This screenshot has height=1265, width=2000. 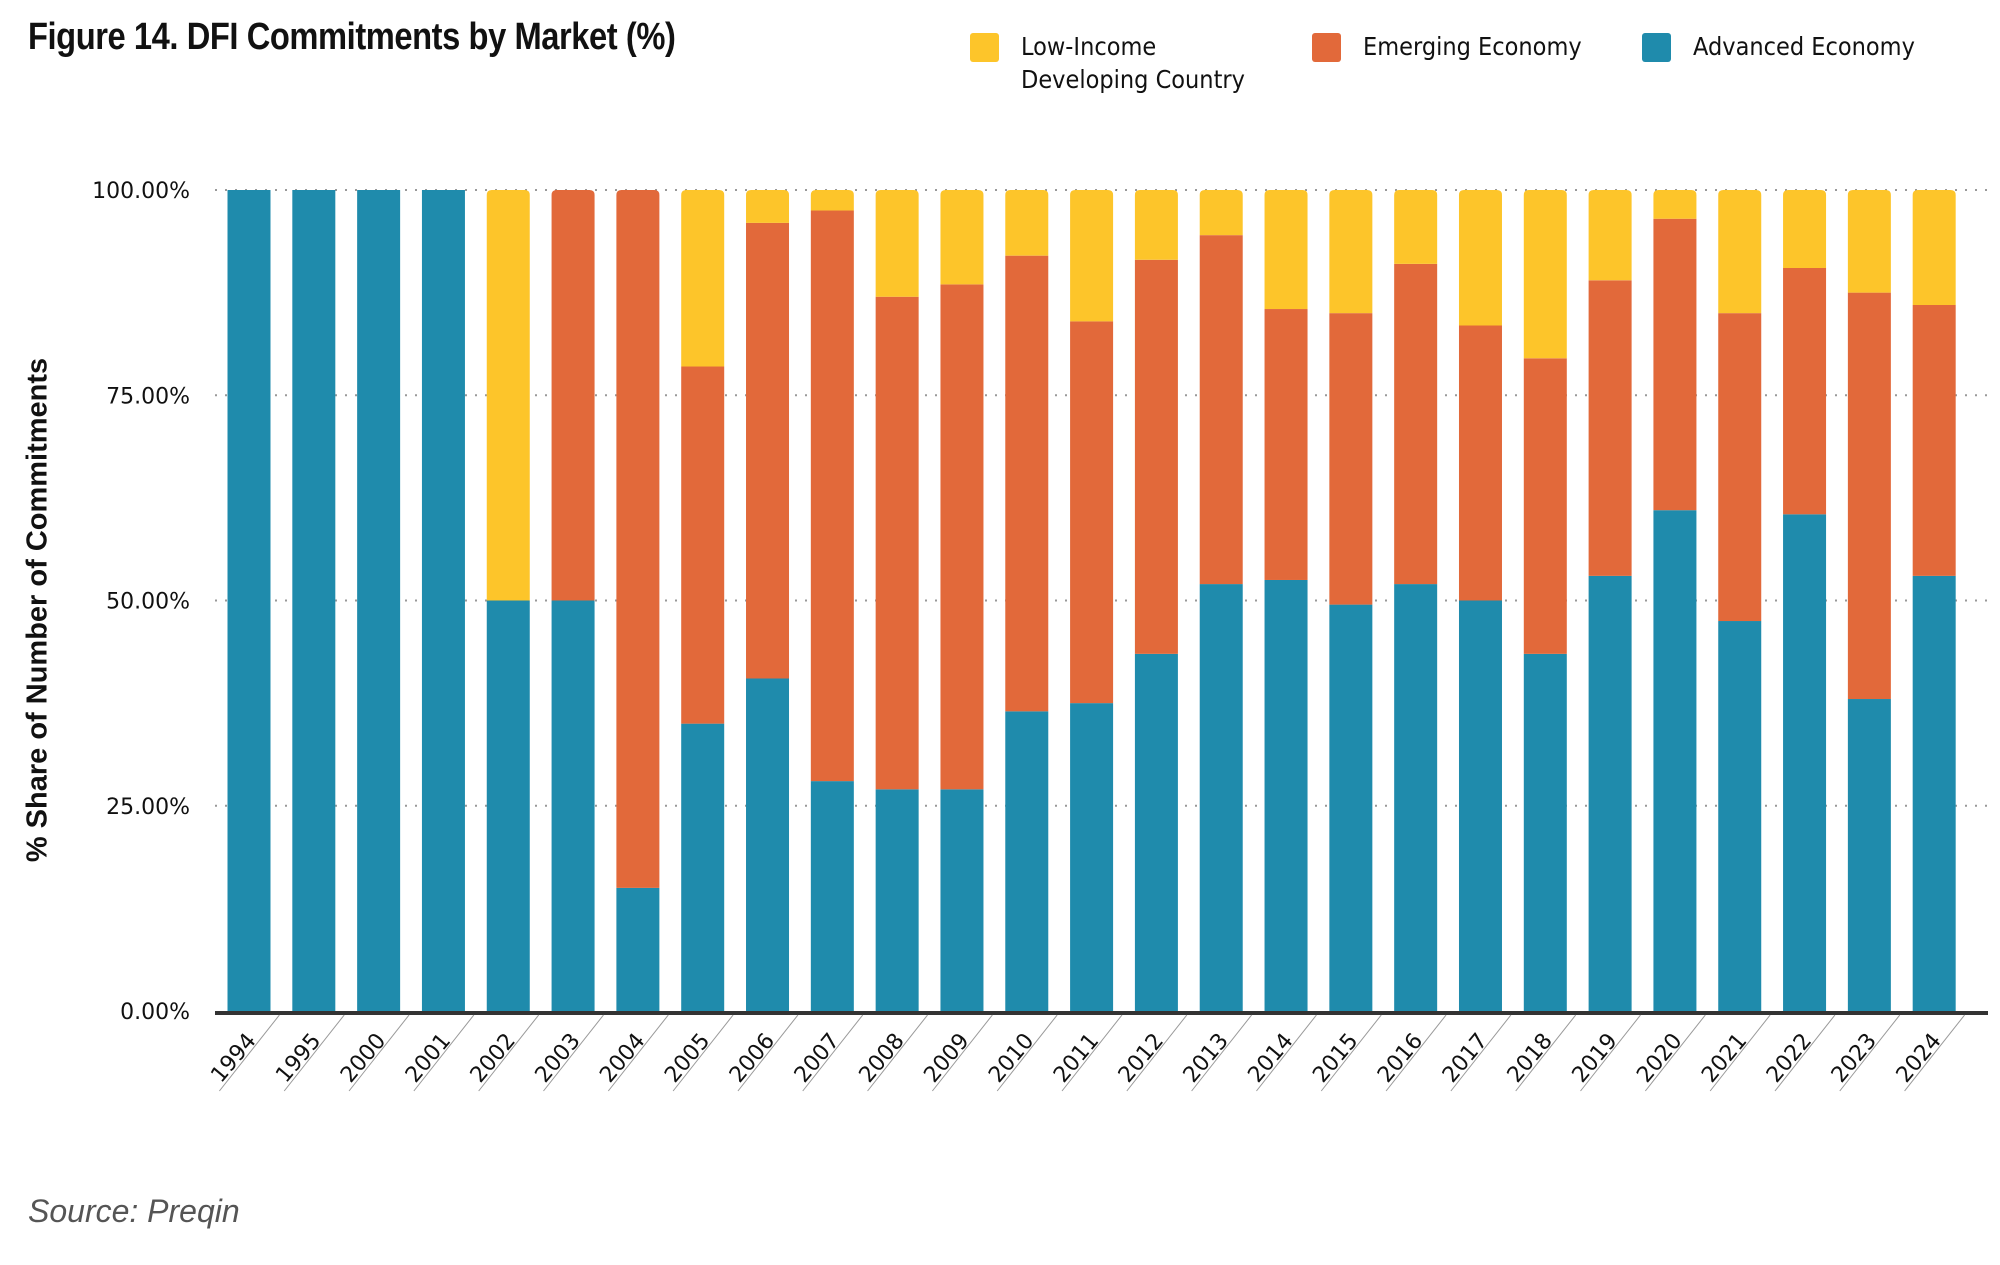 What do you see at coordinates (1221, 600) in the screenshot?
I see `bar-group-2013` at bounding box center [1221, 600].